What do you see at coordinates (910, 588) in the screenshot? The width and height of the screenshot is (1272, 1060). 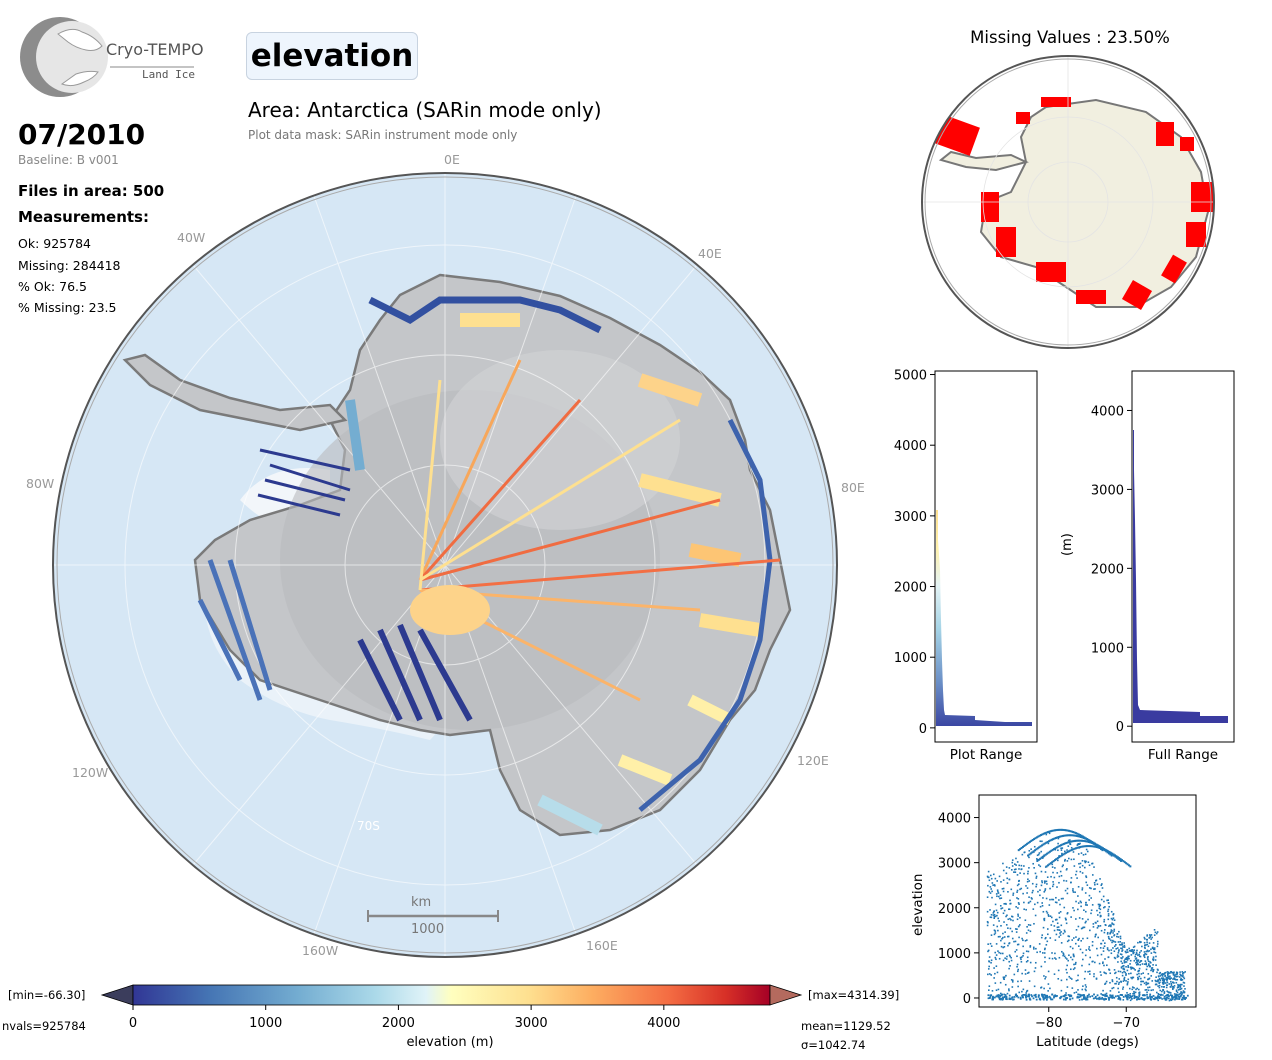 I see `y-tick-label: 2000` at bounding box center [910, 588].